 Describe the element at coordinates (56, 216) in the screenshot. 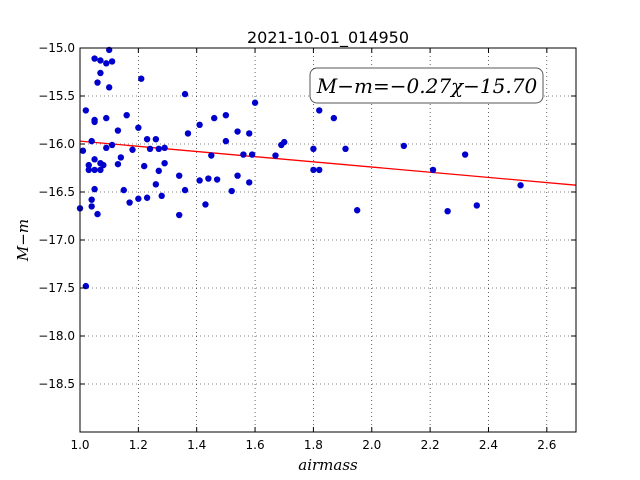

I see `y-tick-labels: −15.0 −15.5 −16.0 −16.5 −17.0 −17.5 −18.0 −18.5` at that location.